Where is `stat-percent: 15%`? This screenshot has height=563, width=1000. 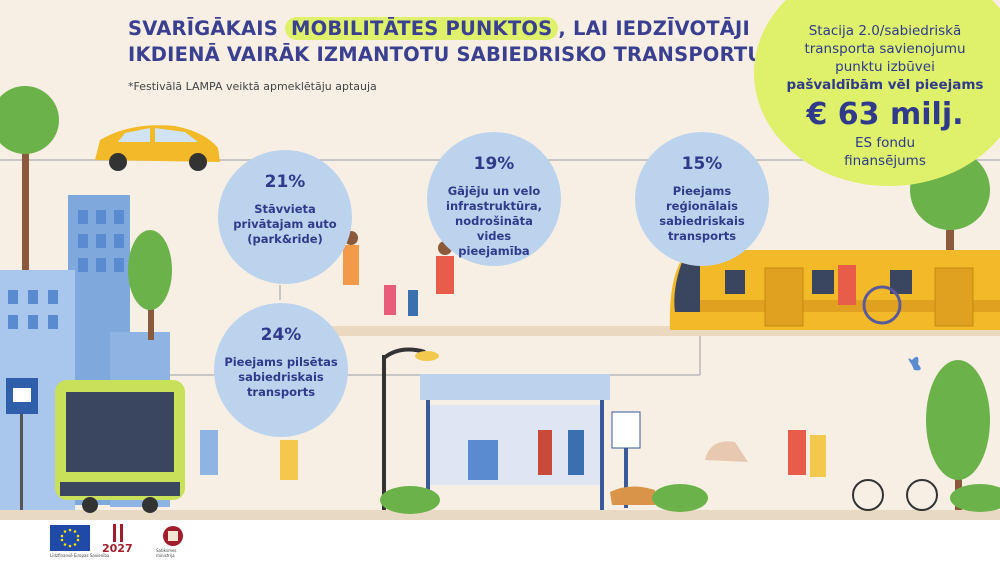 stat-percent: 15% is located at coordinates (702, 164).